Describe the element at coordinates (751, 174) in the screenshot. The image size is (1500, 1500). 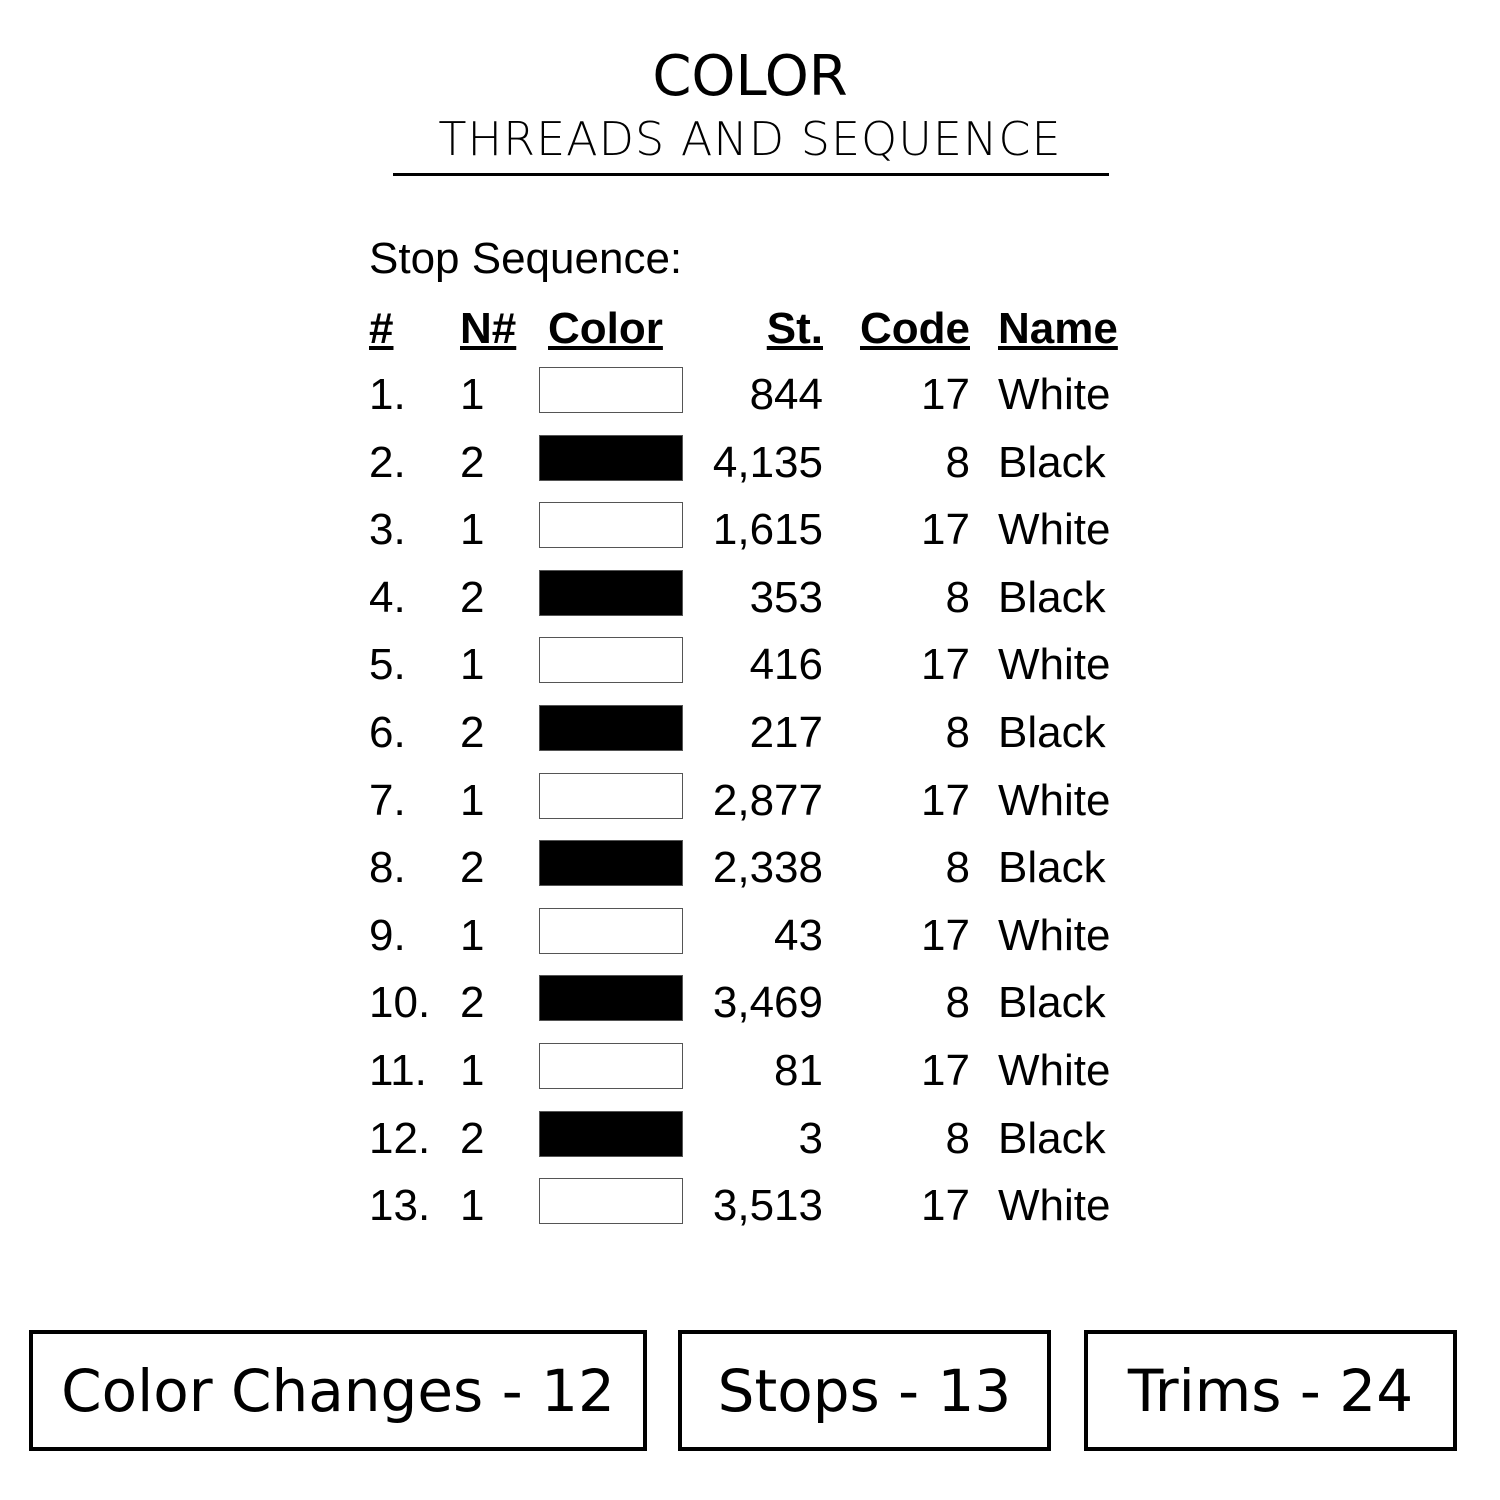
I see `title-divider` at that location.